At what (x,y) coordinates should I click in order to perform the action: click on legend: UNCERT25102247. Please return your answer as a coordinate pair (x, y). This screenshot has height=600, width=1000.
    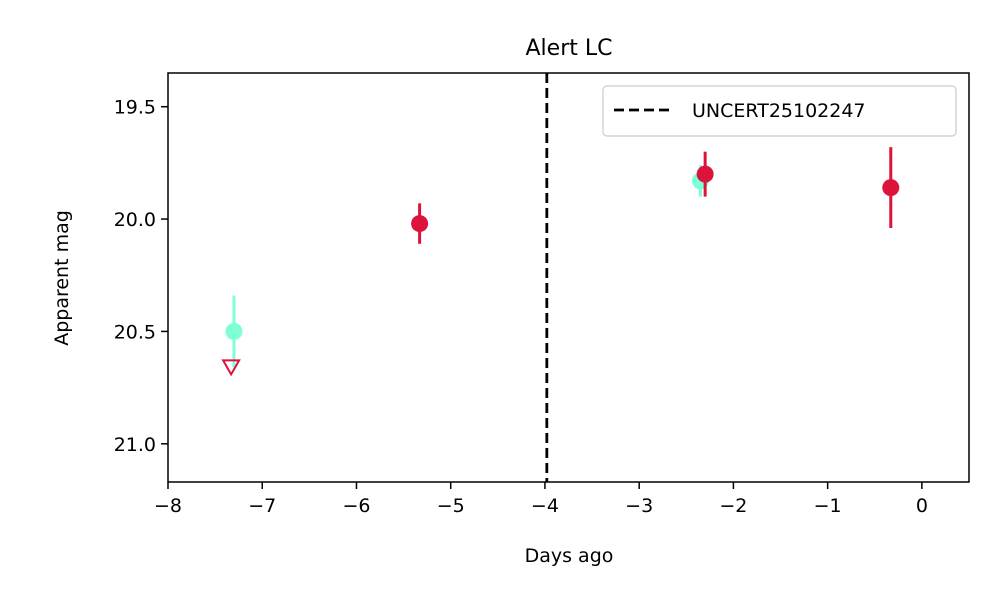
    Looking at the image, I should click on (779, 111).